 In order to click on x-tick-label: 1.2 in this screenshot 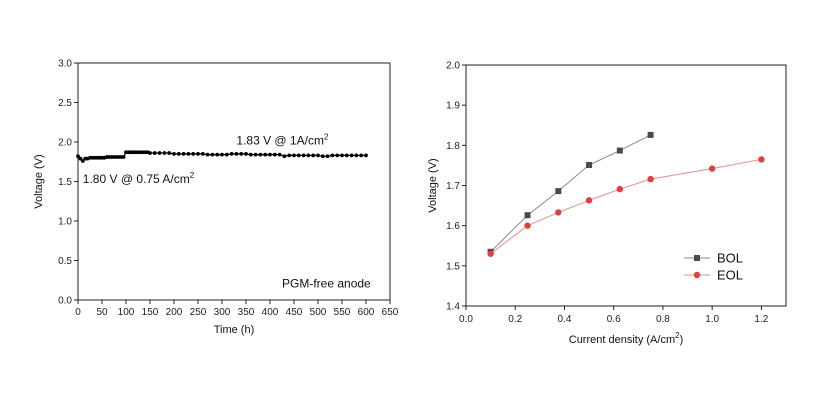, I will do `click(761, 319)`.